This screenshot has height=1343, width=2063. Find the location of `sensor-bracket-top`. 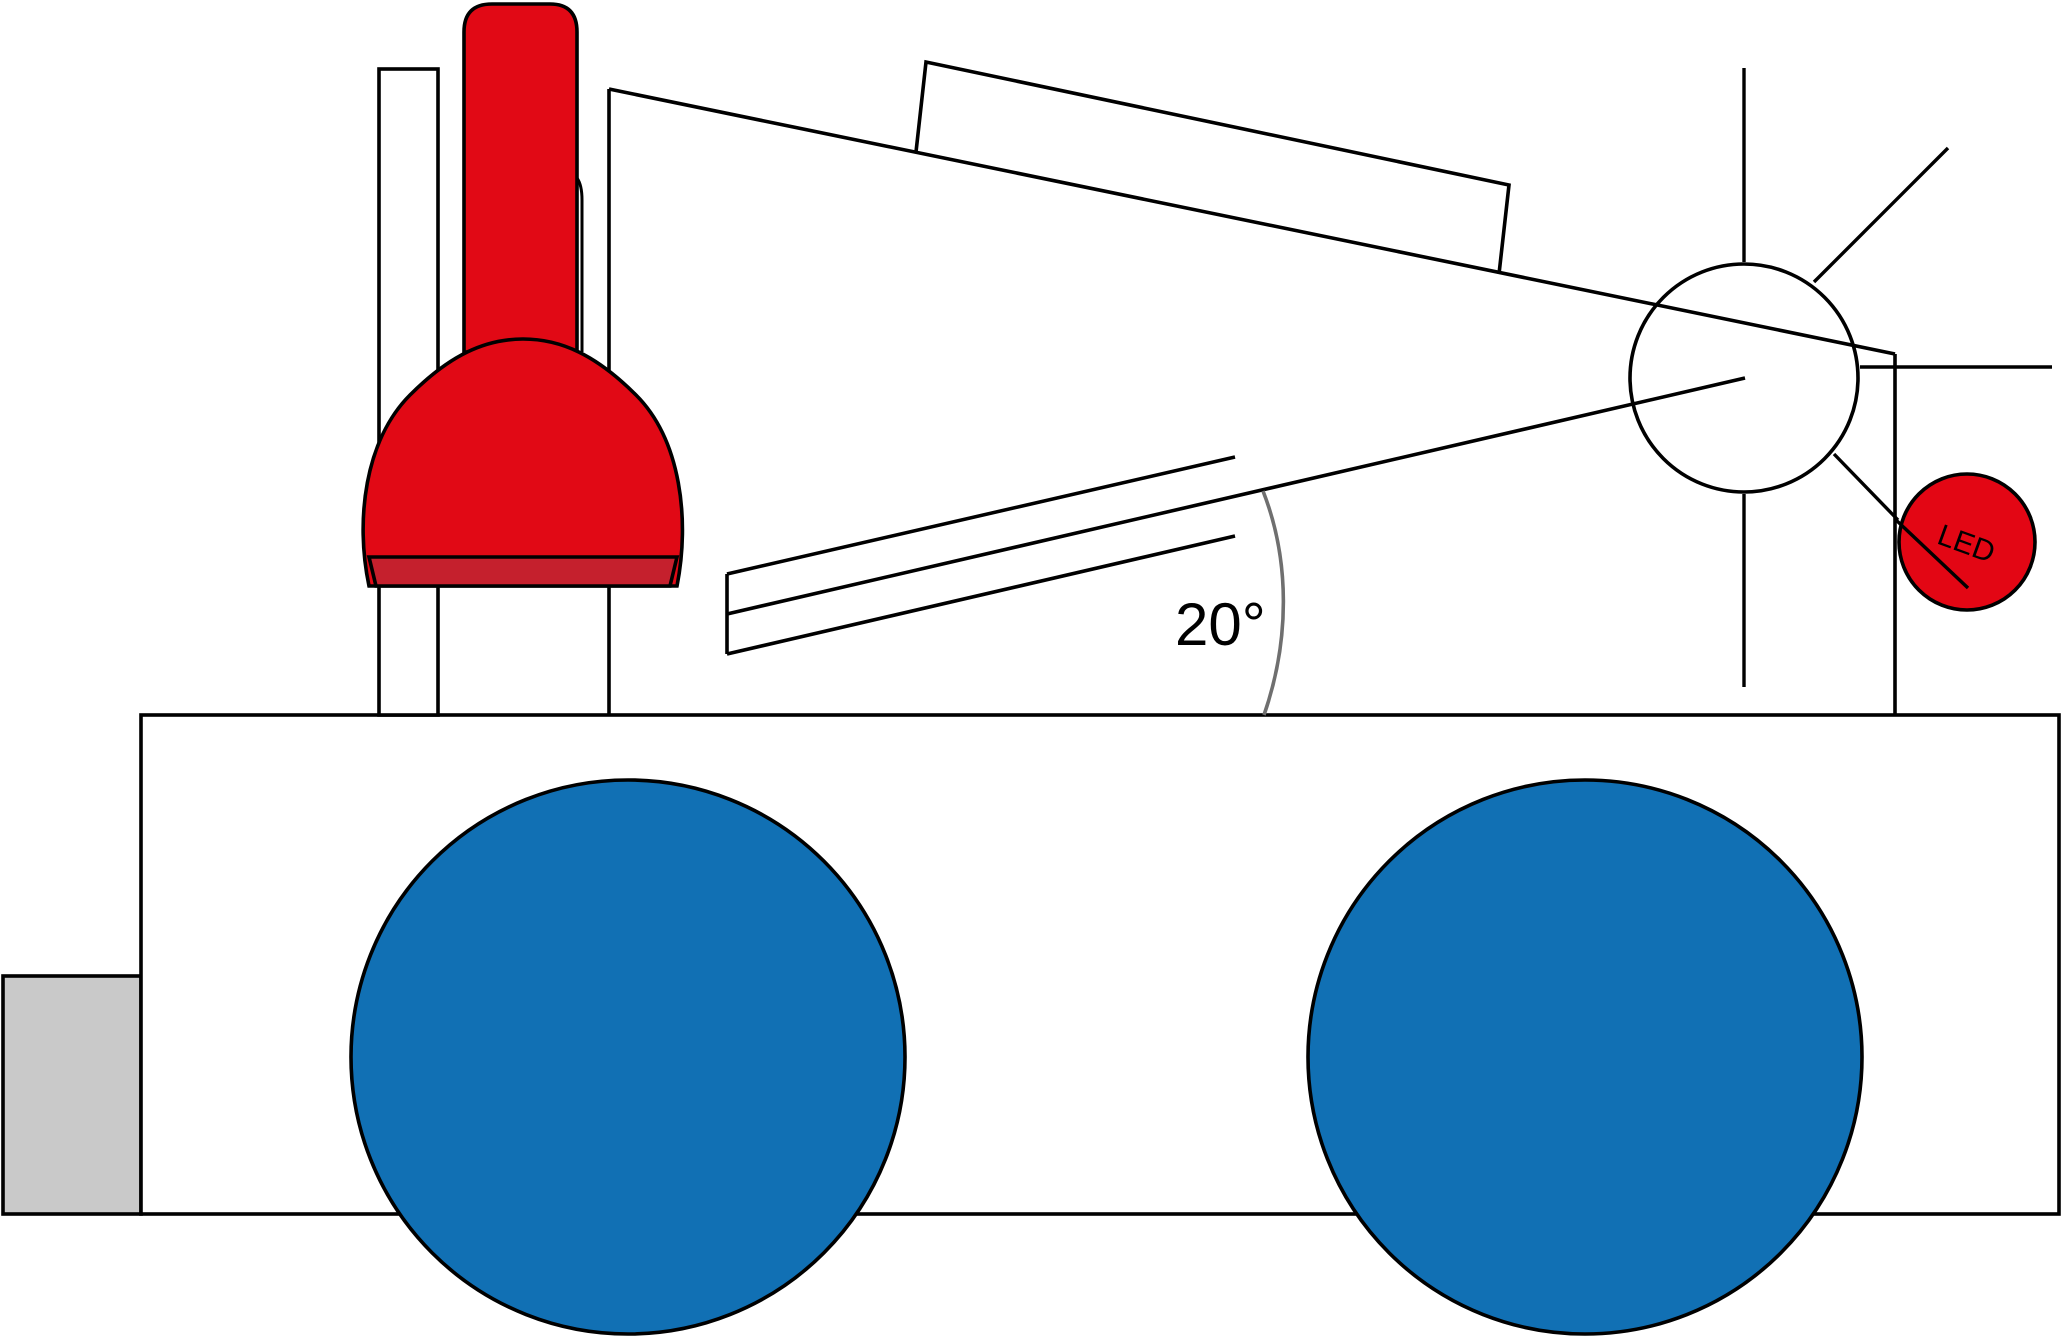

sensor-bracket-top is located at coordinates (981, 515).